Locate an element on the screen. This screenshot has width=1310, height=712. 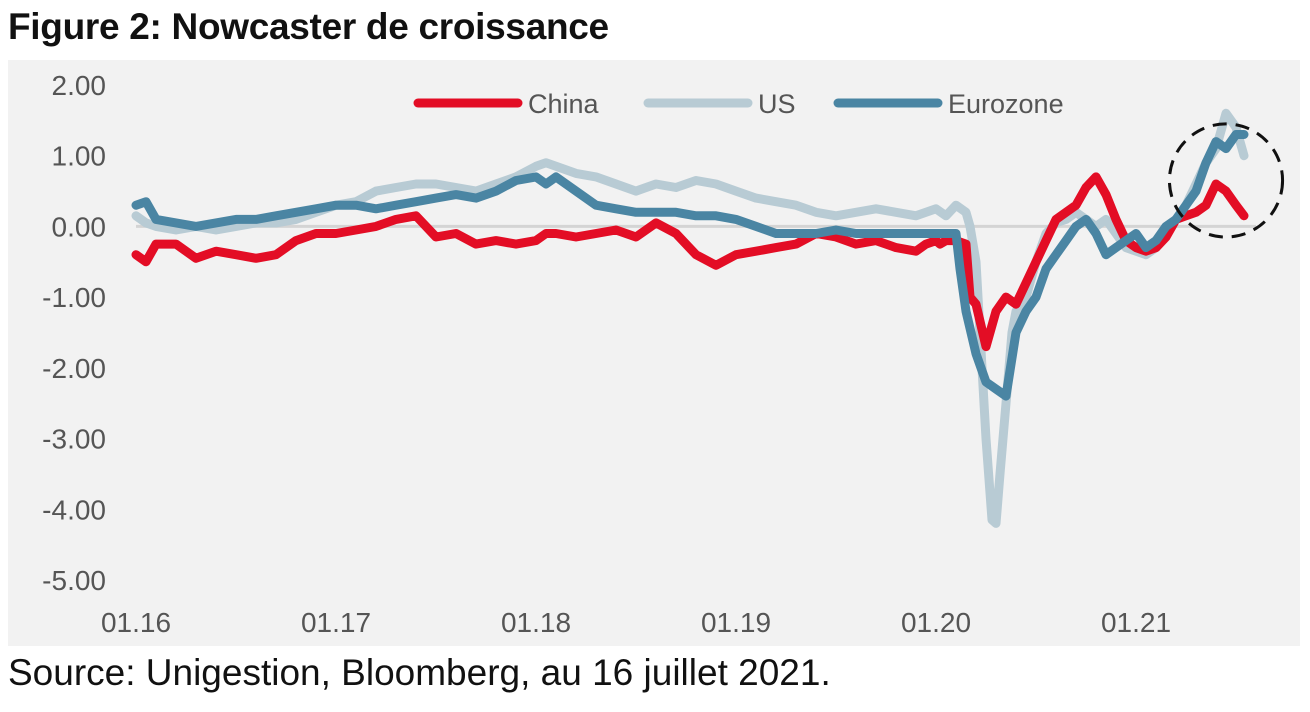
x-tick-label: 01.16 is located at coordinates (136, 622).